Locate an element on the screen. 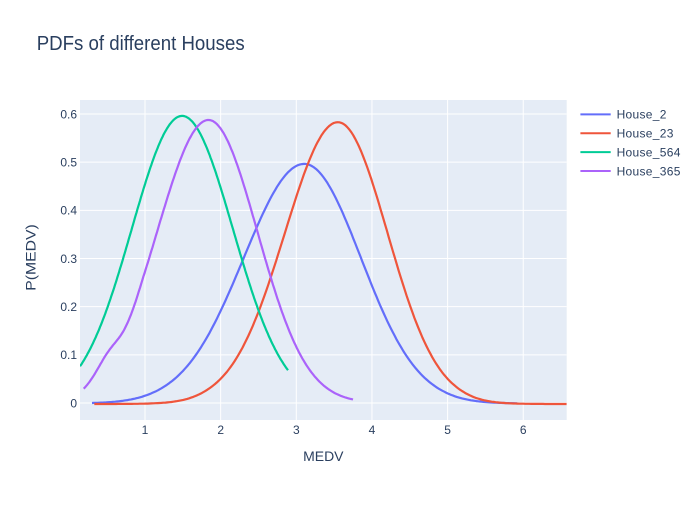 The image size is (700, 505). svg-text: House_564 is located at coordinates (649, 152).